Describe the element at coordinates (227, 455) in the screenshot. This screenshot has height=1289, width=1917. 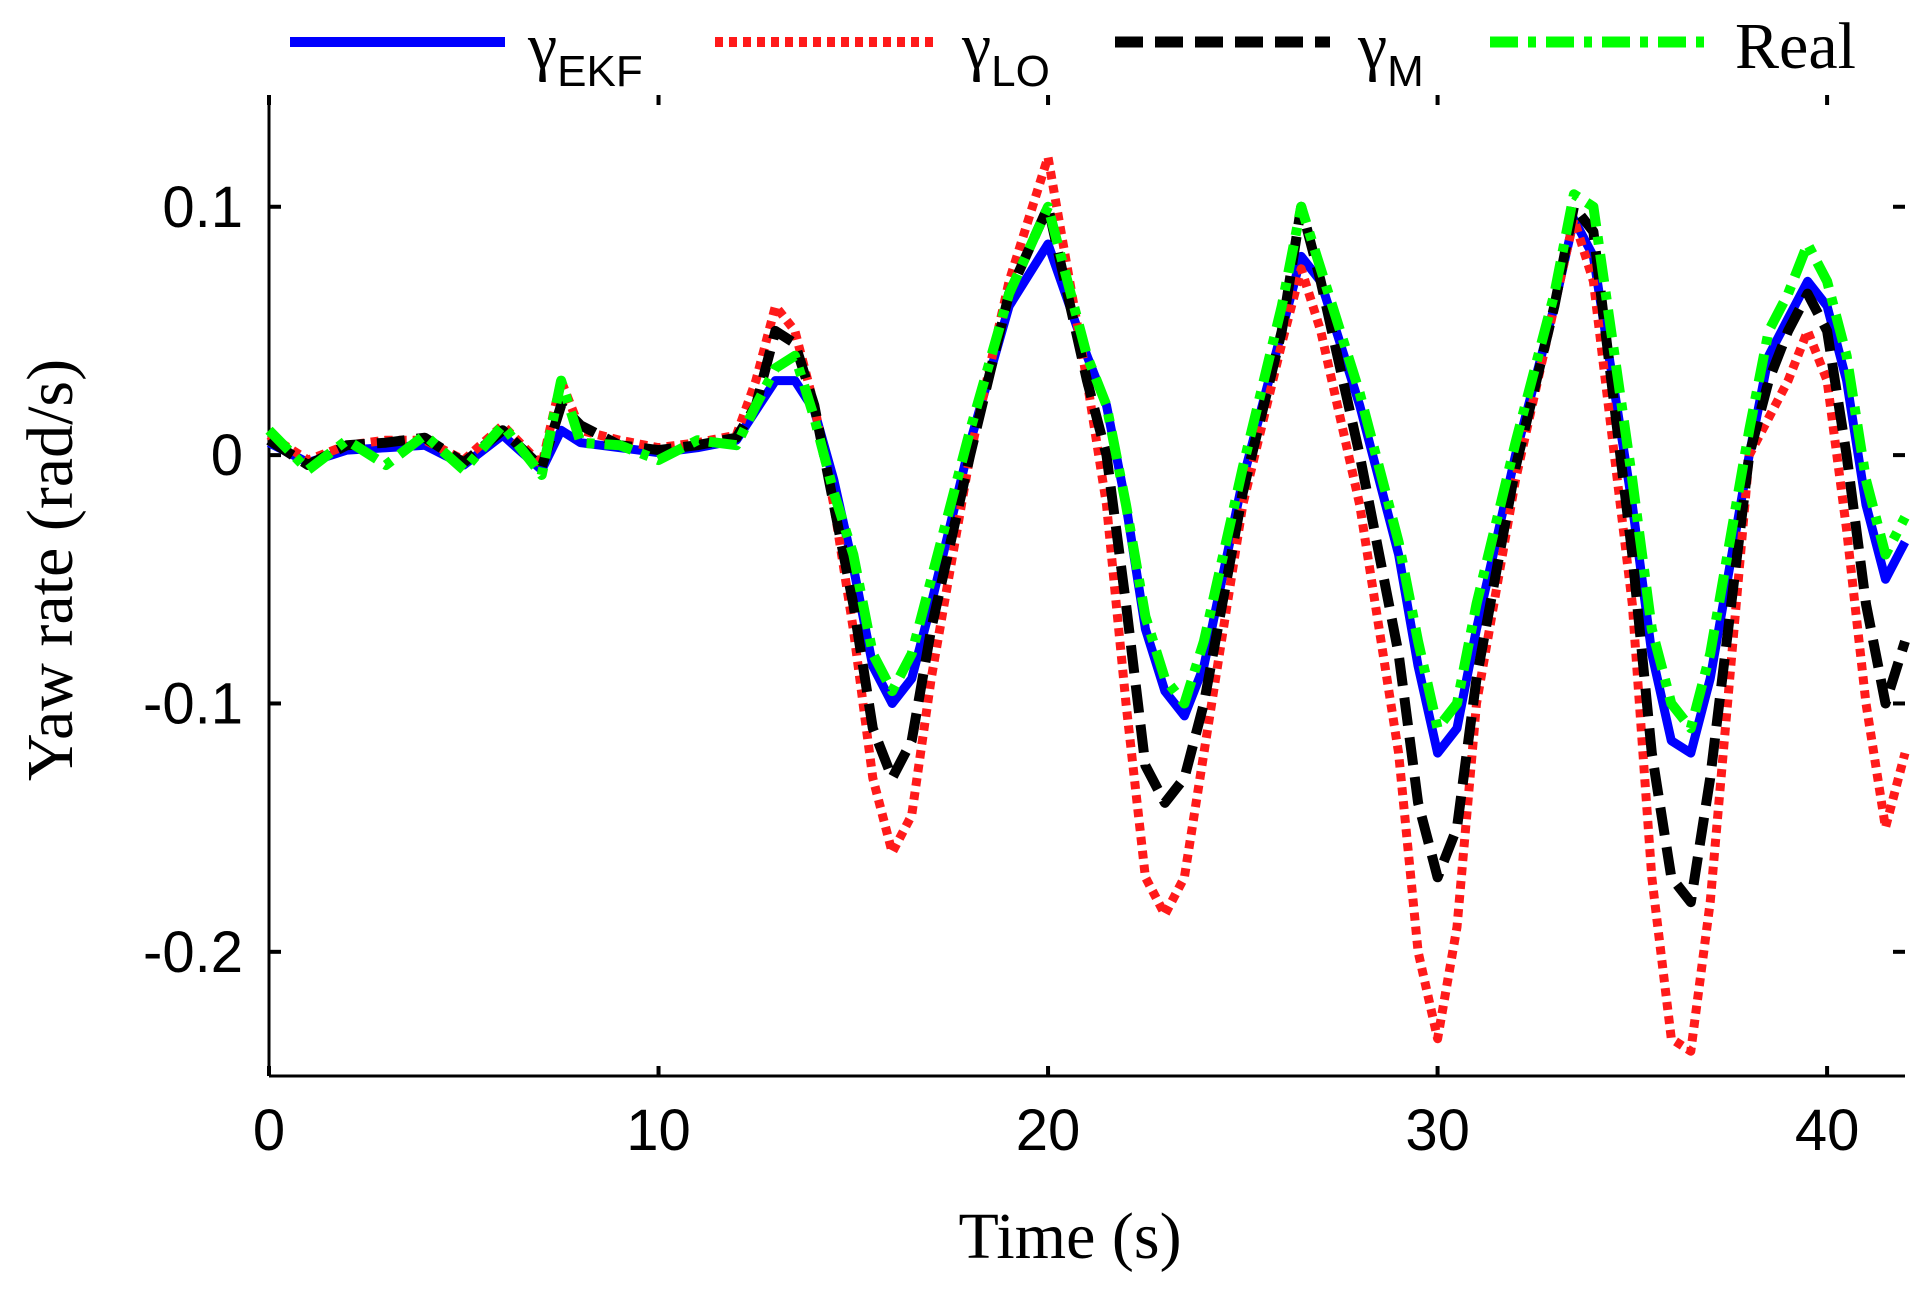
I see `y-tick-label: 0` at that location.